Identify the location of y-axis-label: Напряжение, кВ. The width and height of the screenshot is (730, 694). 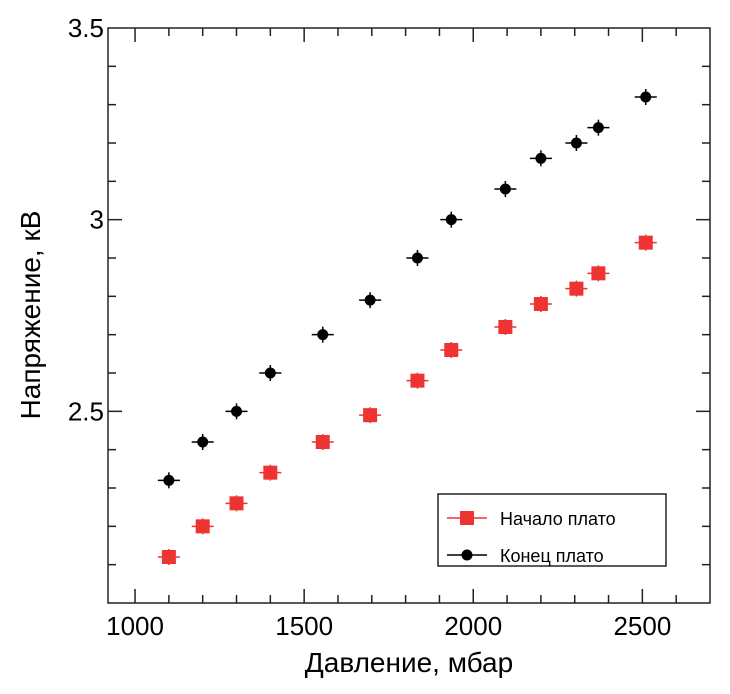
(30, 315).